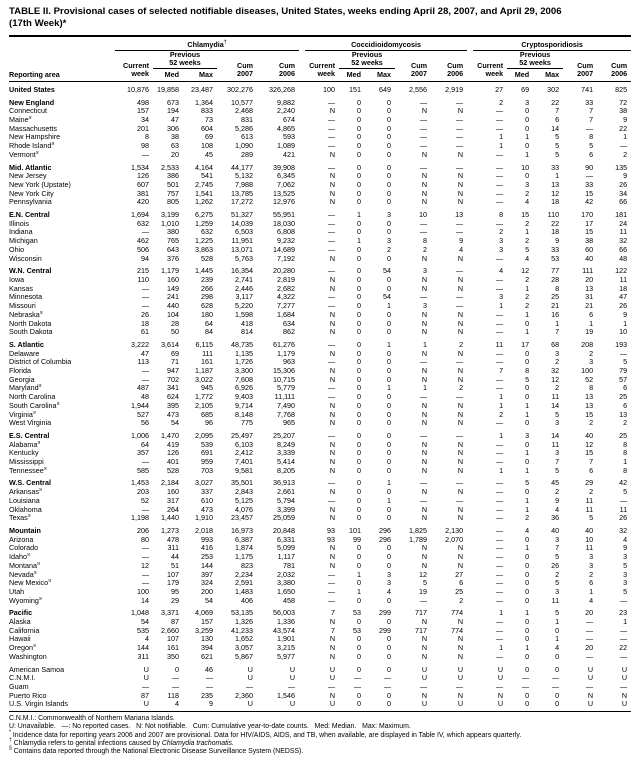 The width and height of the screenshot is (640, 760). I want to click on previous-52-weeks-header: Previous 52 weeks, so click(185, 59).